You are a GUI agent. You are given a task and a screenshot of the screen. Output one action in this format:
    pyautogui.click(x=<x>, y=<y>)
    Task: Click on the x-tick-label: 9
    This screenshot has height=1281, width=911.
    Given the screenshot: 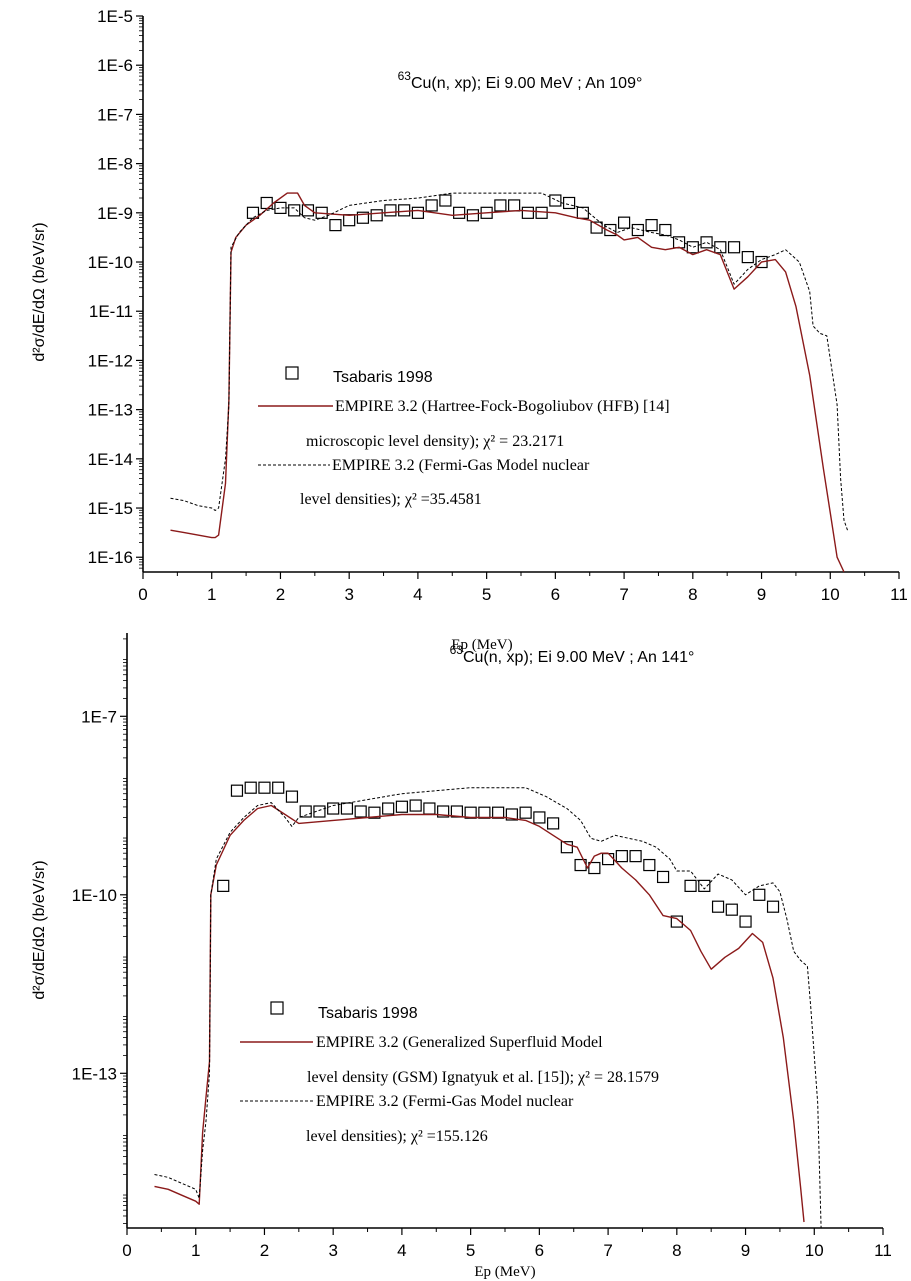 What is the action you would take?
    pyautogui.click(x=761, y=594)
    